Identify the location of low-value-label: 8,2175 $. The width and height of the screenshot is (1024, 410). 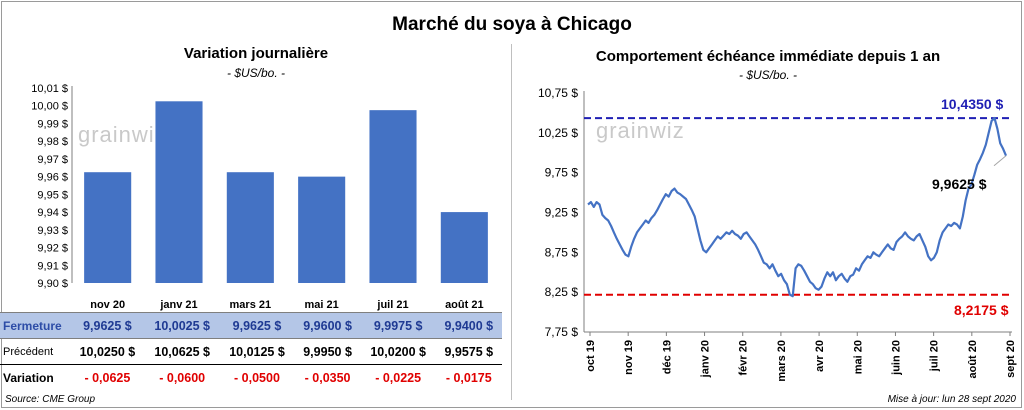
(981, 310).